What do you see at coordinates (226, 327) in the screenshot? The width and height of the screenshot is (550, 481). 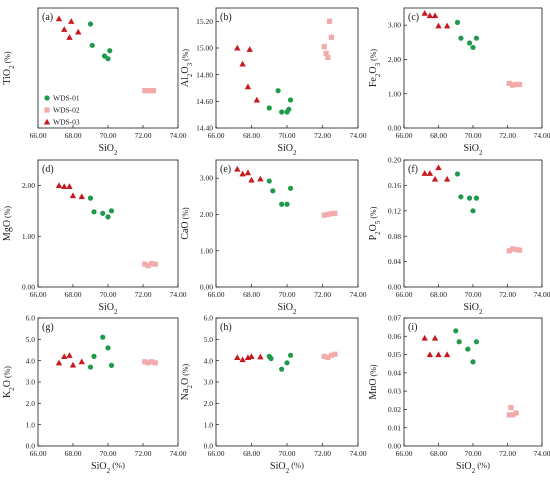 I see `panel-label: (h)` at bounding box center [226, 327].